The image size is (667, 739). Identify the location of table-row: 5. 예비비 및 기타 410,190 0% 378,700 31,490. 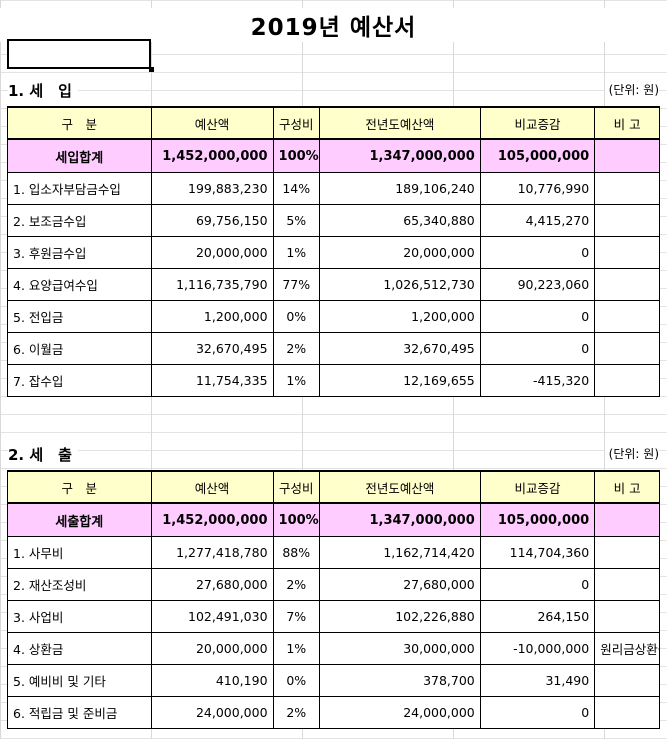
(333, 680).